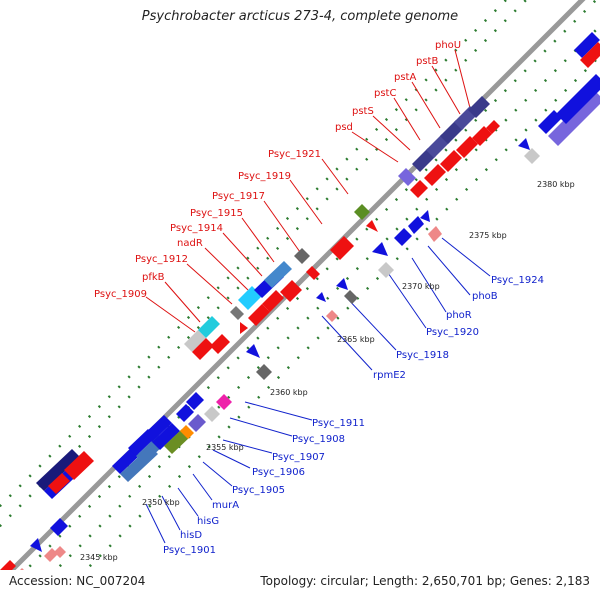  What do you see at coordinates (120, 294) in the screenshot?
I see `gene-label: Psyc_1909` at bounding box center [120, 294].